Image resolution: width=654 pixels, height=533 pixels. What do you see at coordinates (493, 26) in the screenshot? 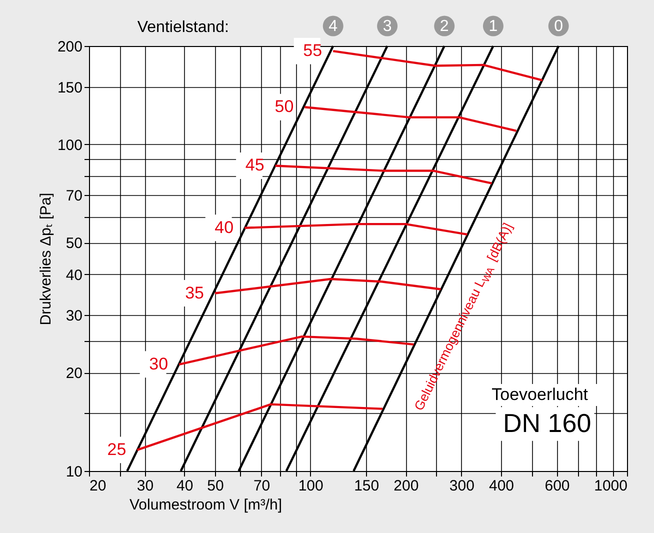
I see `series-label: 1` at bounding box center [493, 26].